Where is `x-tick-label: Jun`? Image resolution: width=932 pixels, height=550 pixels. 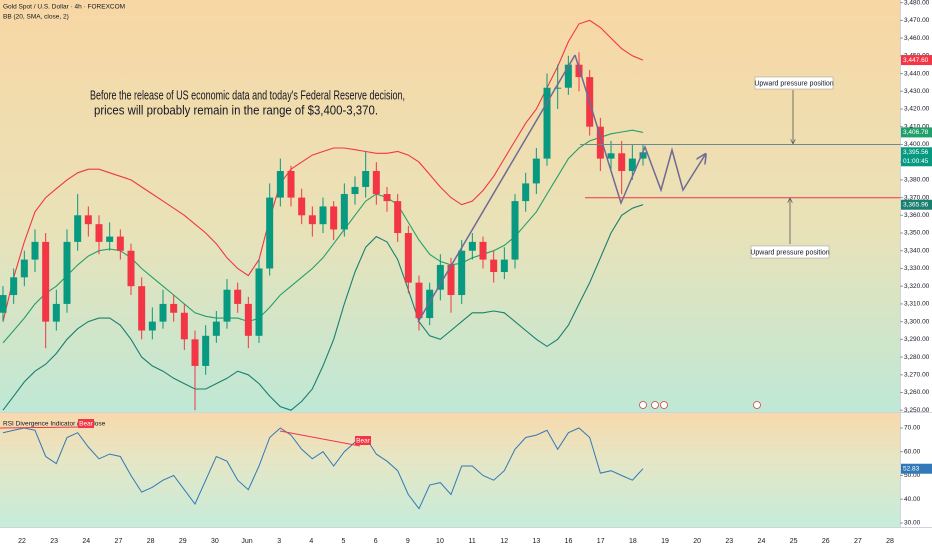
x-tick-label: Jun is located at coordinates (246, 541).